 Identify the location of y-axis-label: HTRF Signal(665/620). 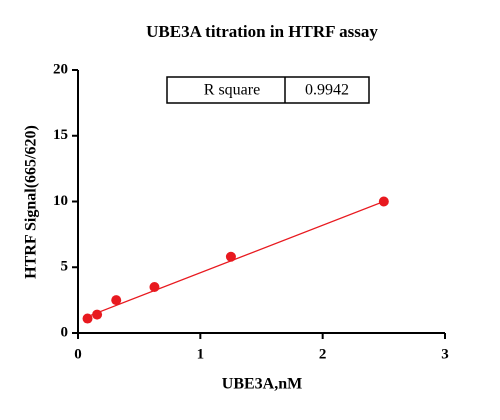
(31, 202).